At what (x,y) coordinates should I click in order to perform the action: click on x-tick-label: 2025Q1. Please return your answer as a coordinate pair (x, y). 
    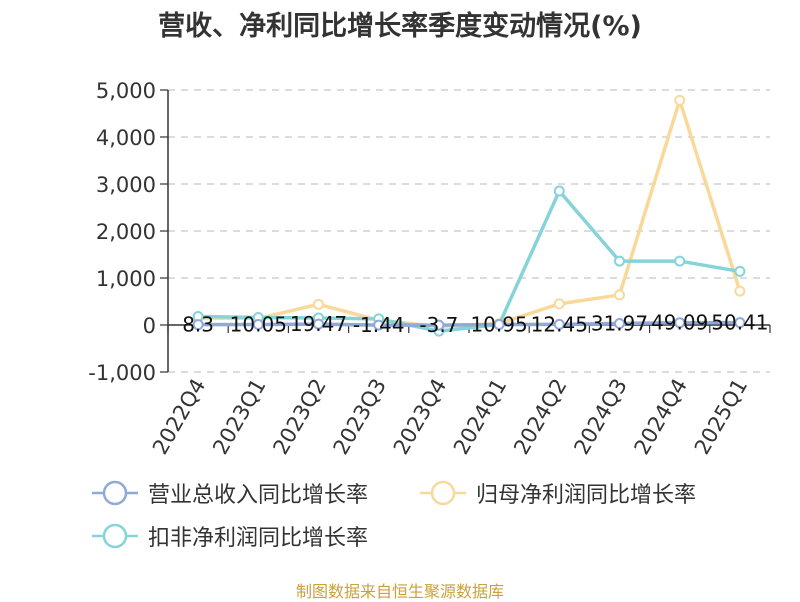
    Looking at the image, I should click on (721, 417).